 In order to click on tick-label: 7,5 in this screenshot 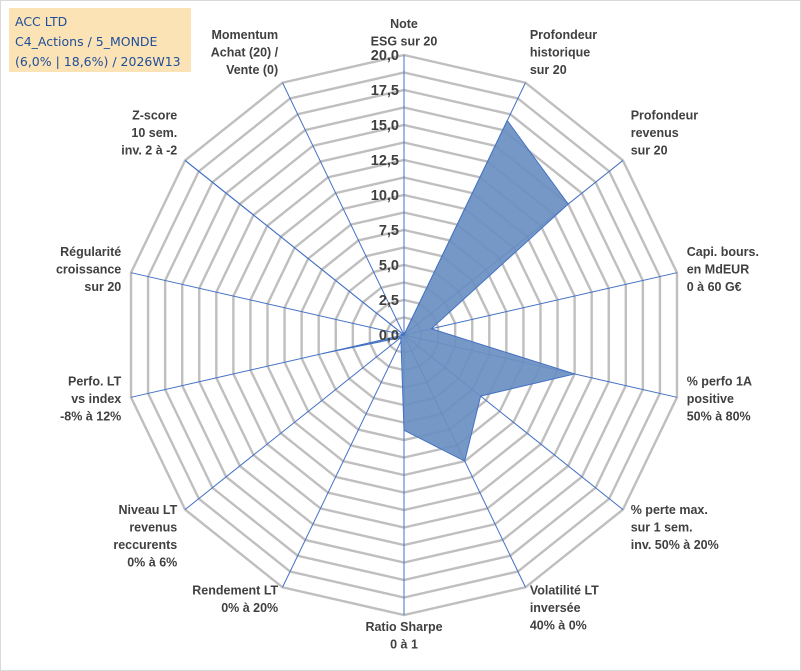, I will do `click(389, 231)`.